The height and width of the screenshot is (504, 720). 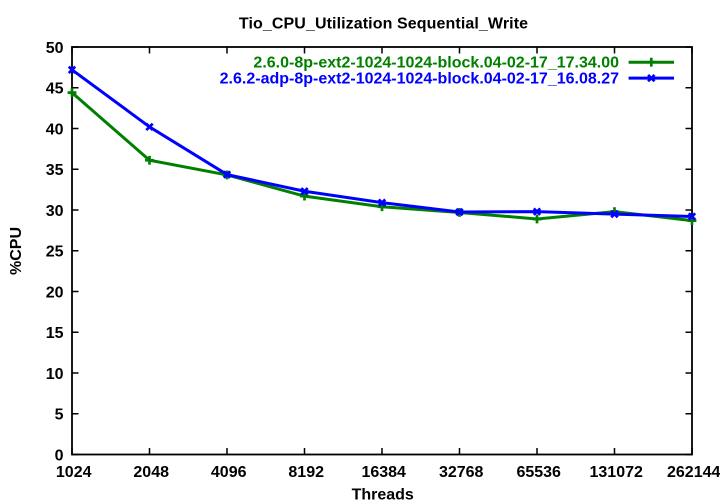 What do you see at coordinates (59, 415) in the screenshot?
I see `svg-text: 5` at bounding box center [59, 415].